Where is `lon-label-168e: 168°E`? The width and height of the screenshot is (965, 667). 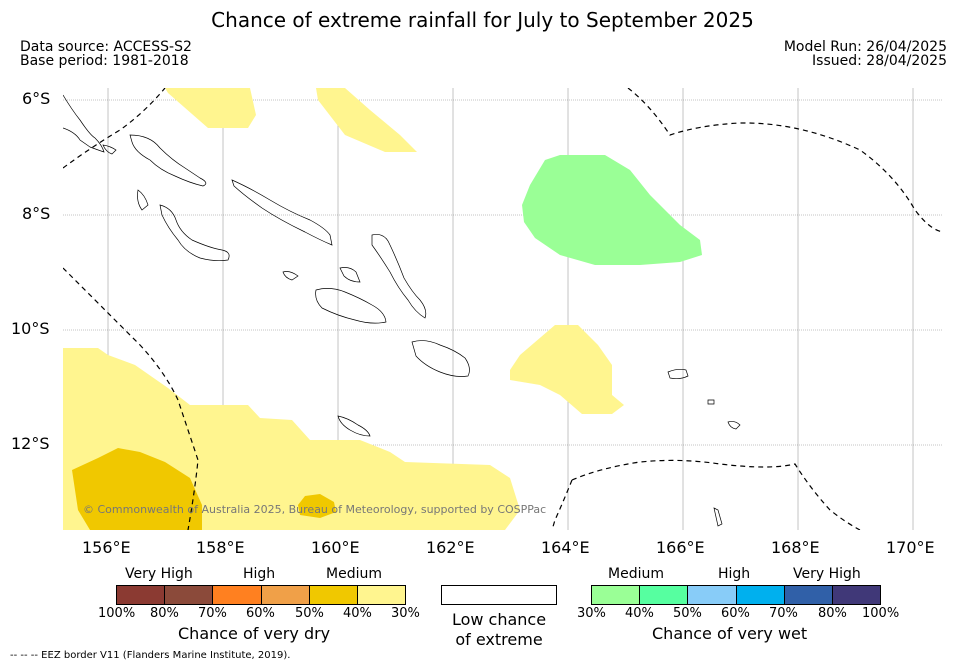 lon-label-168e: 168°E is located at coordinates (795, 547).